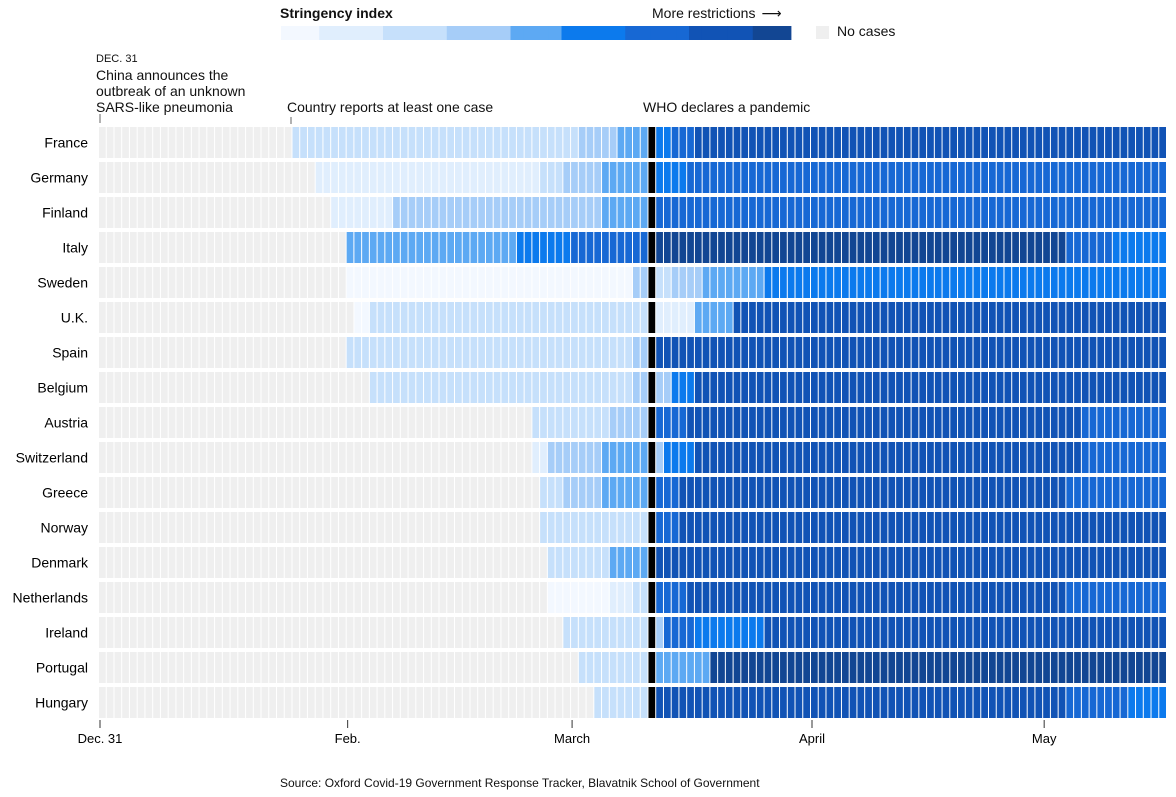 Image resolution: width=1176 pixels, height=797 pixels. Describe the element at coordinates (441, 33) in the screenshot. I see `legend-gradient-step` at that location.